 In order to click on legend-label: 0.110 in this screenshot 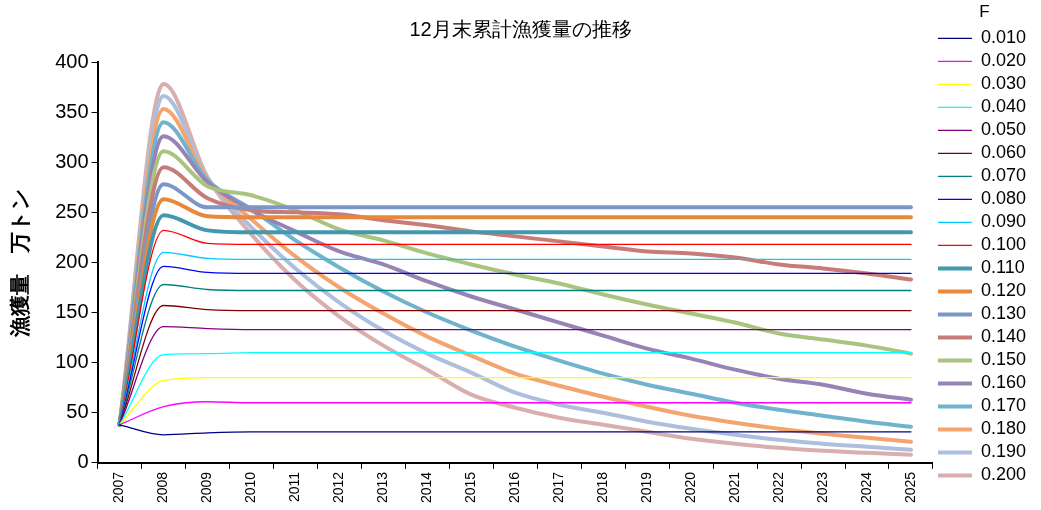, I will do `click(1002, 267)`.